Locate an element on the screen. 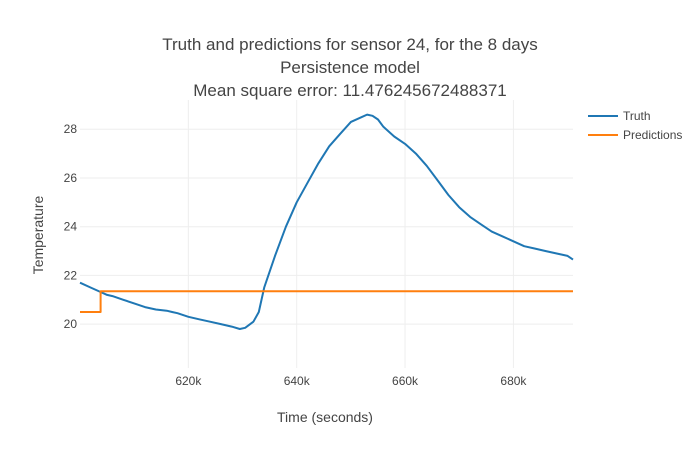 The width and height of the screenshot is (700, 450). chart-title-line-2: Persistence model is located at coordinates (350, 67).